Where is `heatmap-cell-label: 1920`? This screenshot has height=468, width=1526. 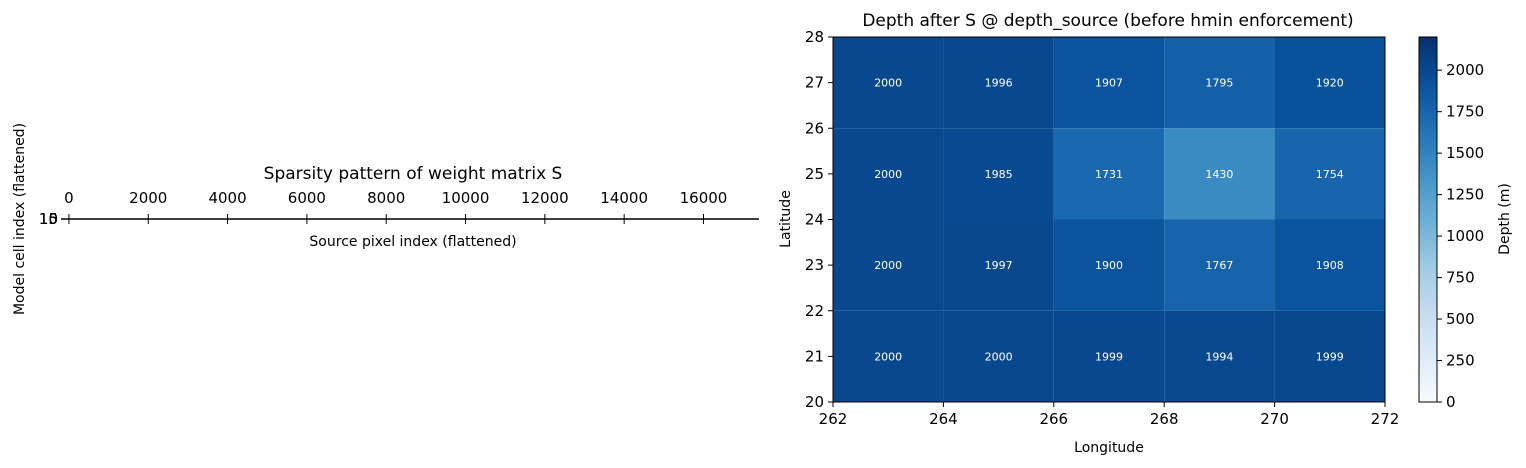 heatmap-cell-label: 1920 is located at coordinates (1330, 83).